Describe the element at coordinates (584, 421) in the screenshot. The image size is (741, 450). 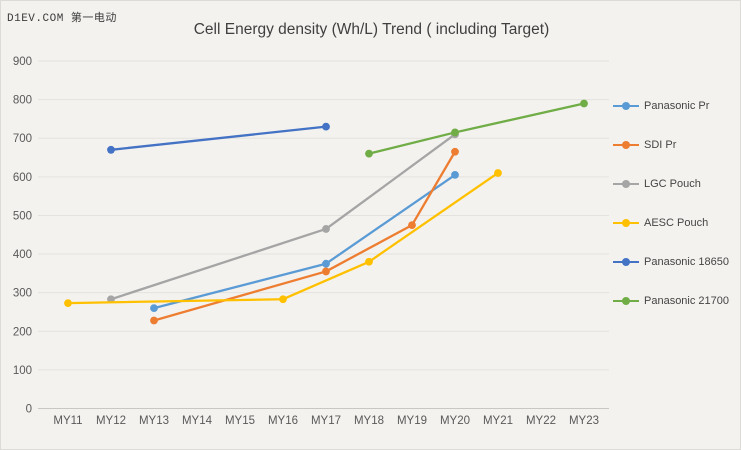
I see `x-tick-label: MY23` at that location.